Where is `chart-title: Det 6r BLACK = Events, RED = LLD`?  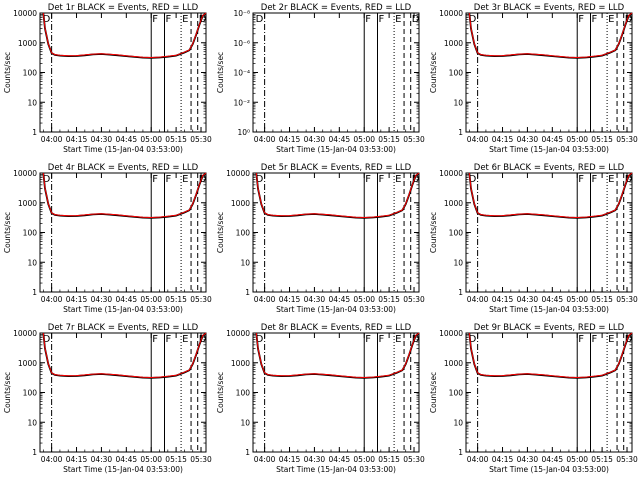
chart-title: Det 6r BLACK = Events, RED = LLD is located at coordinates (549, 168).